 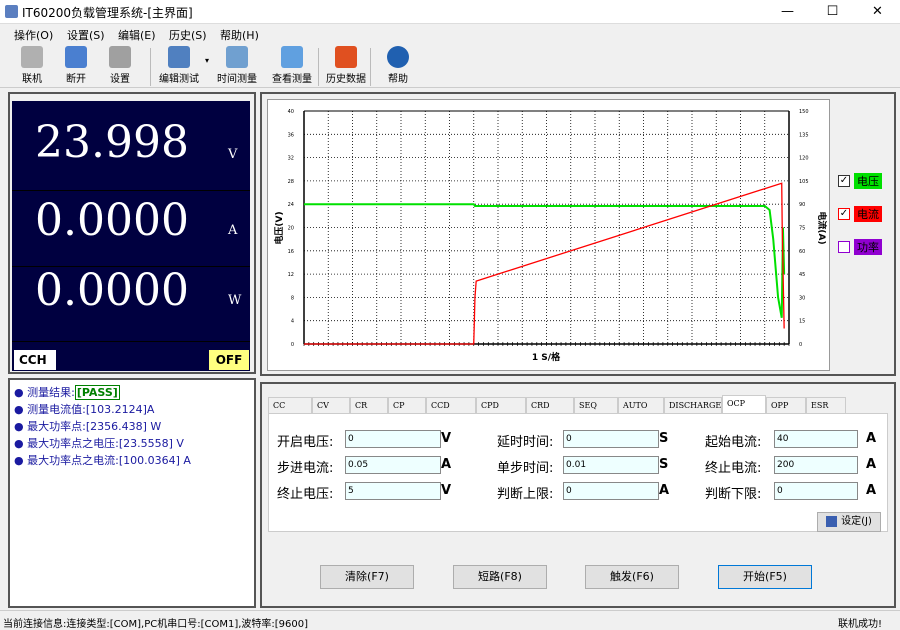 What do you see at coordinates (849, 522) in the screenshot?
I see `set-button: 设定(J)` at bounding box center [849, 522].